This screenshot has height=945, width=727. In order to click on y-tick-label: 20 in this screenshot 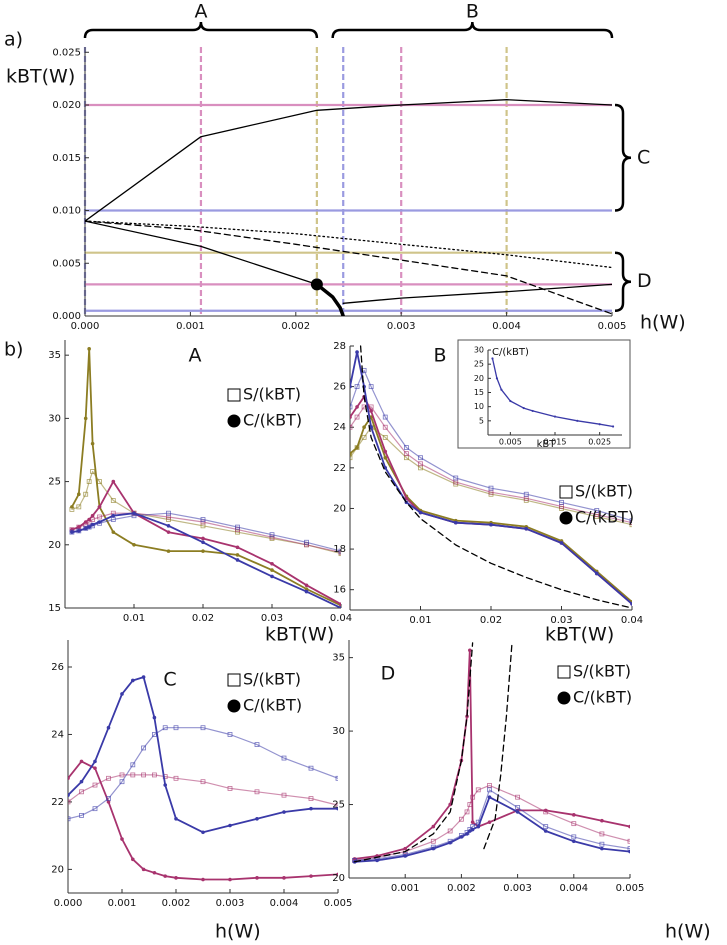, I will do `click(339, 508)`.